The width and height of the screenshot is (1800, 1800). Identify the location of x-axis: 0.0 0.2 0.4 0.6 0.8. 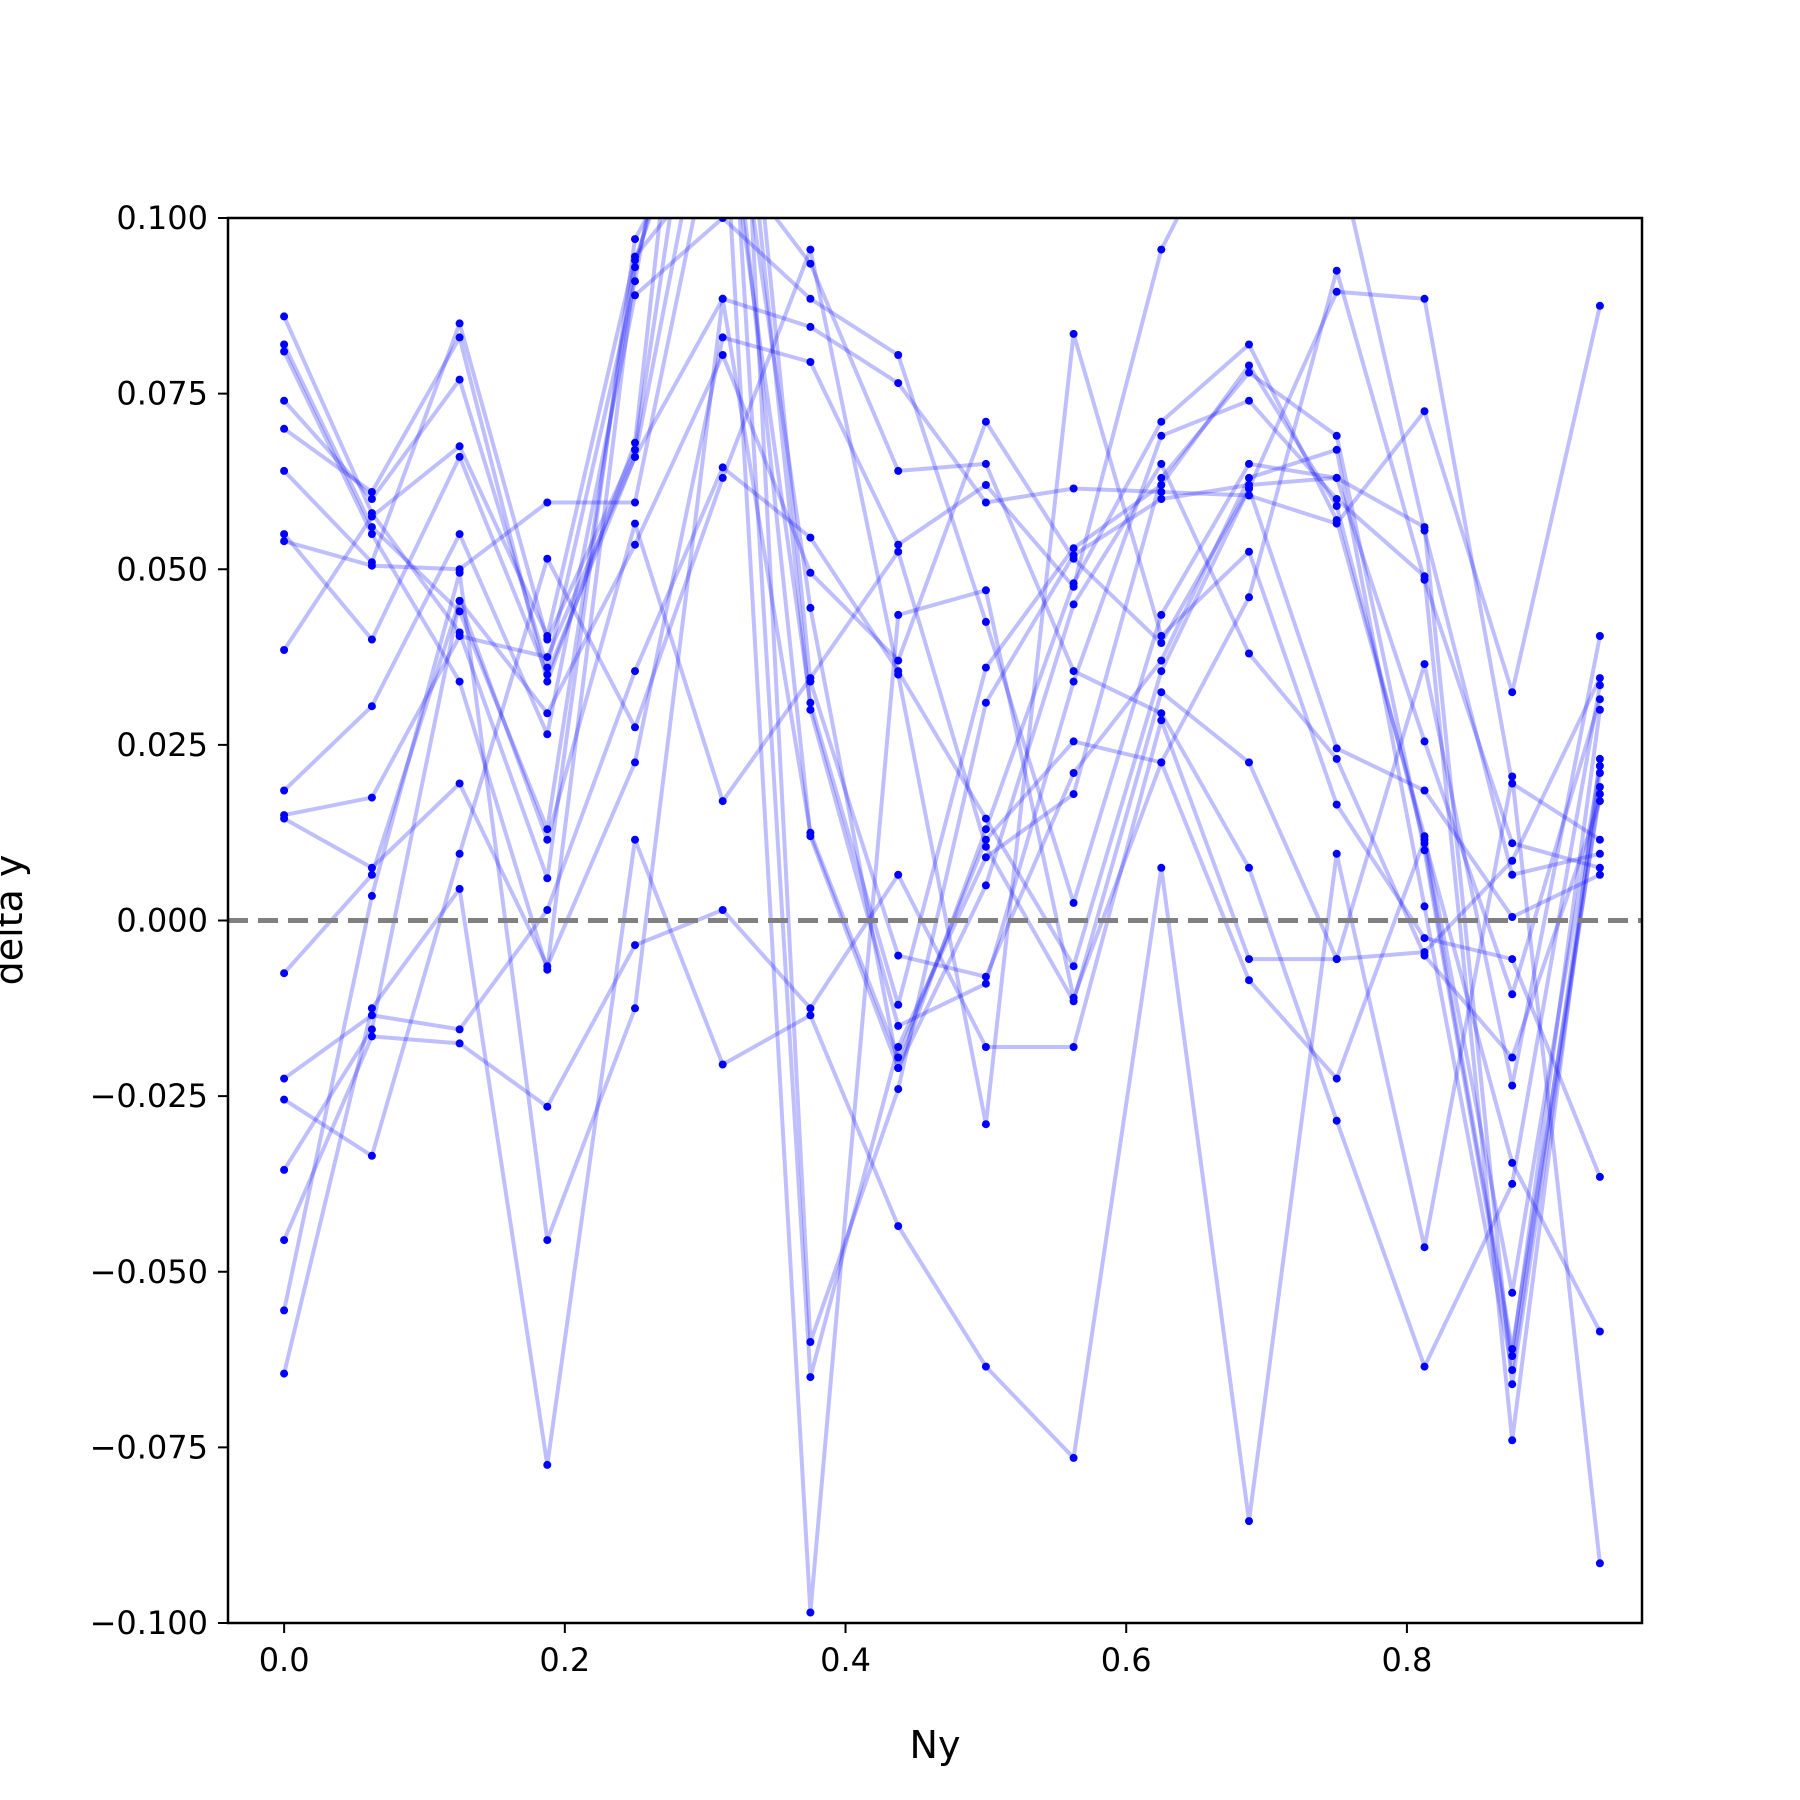
(845, 1651).